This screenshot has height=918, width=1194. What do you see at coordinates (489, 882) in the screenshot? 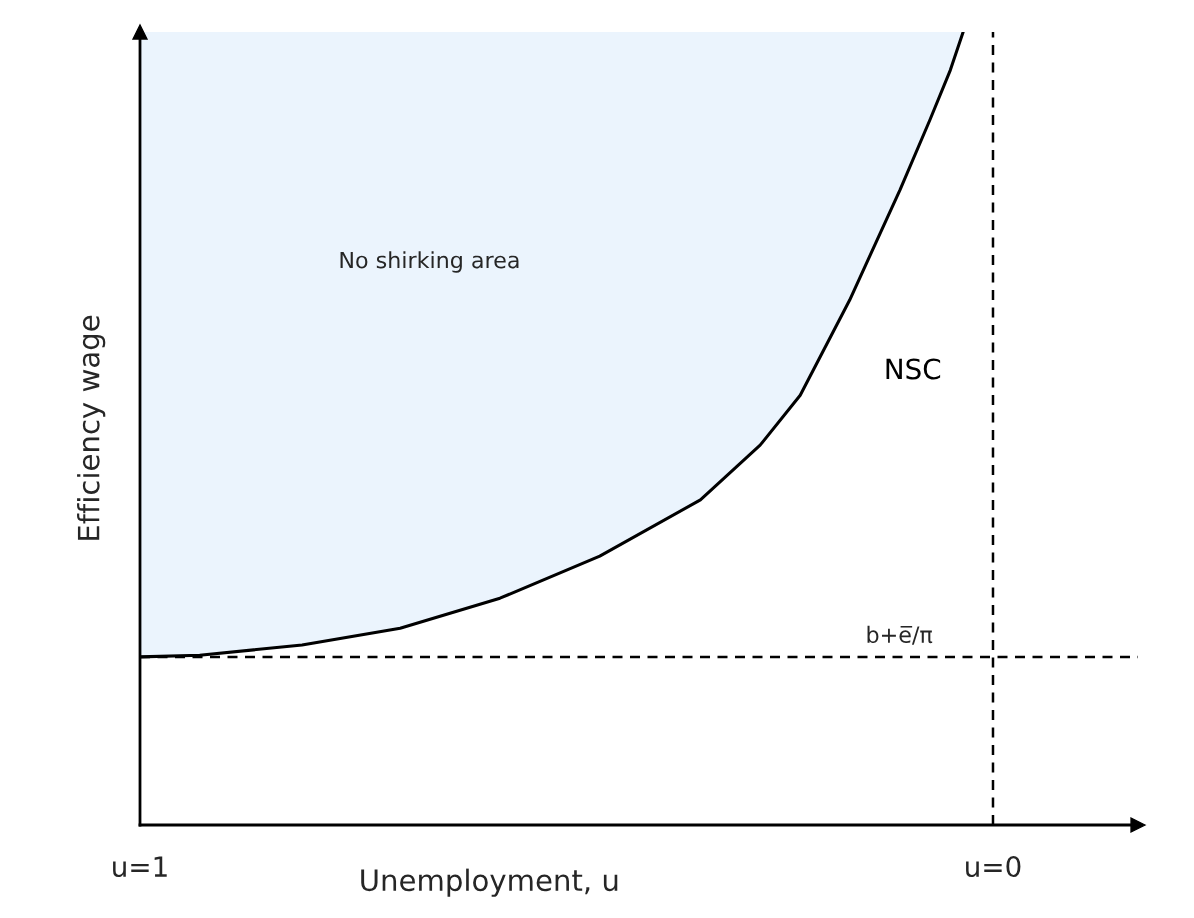
I see `x-axis-title: Unemployment, u` at bounding box center [489, 882].